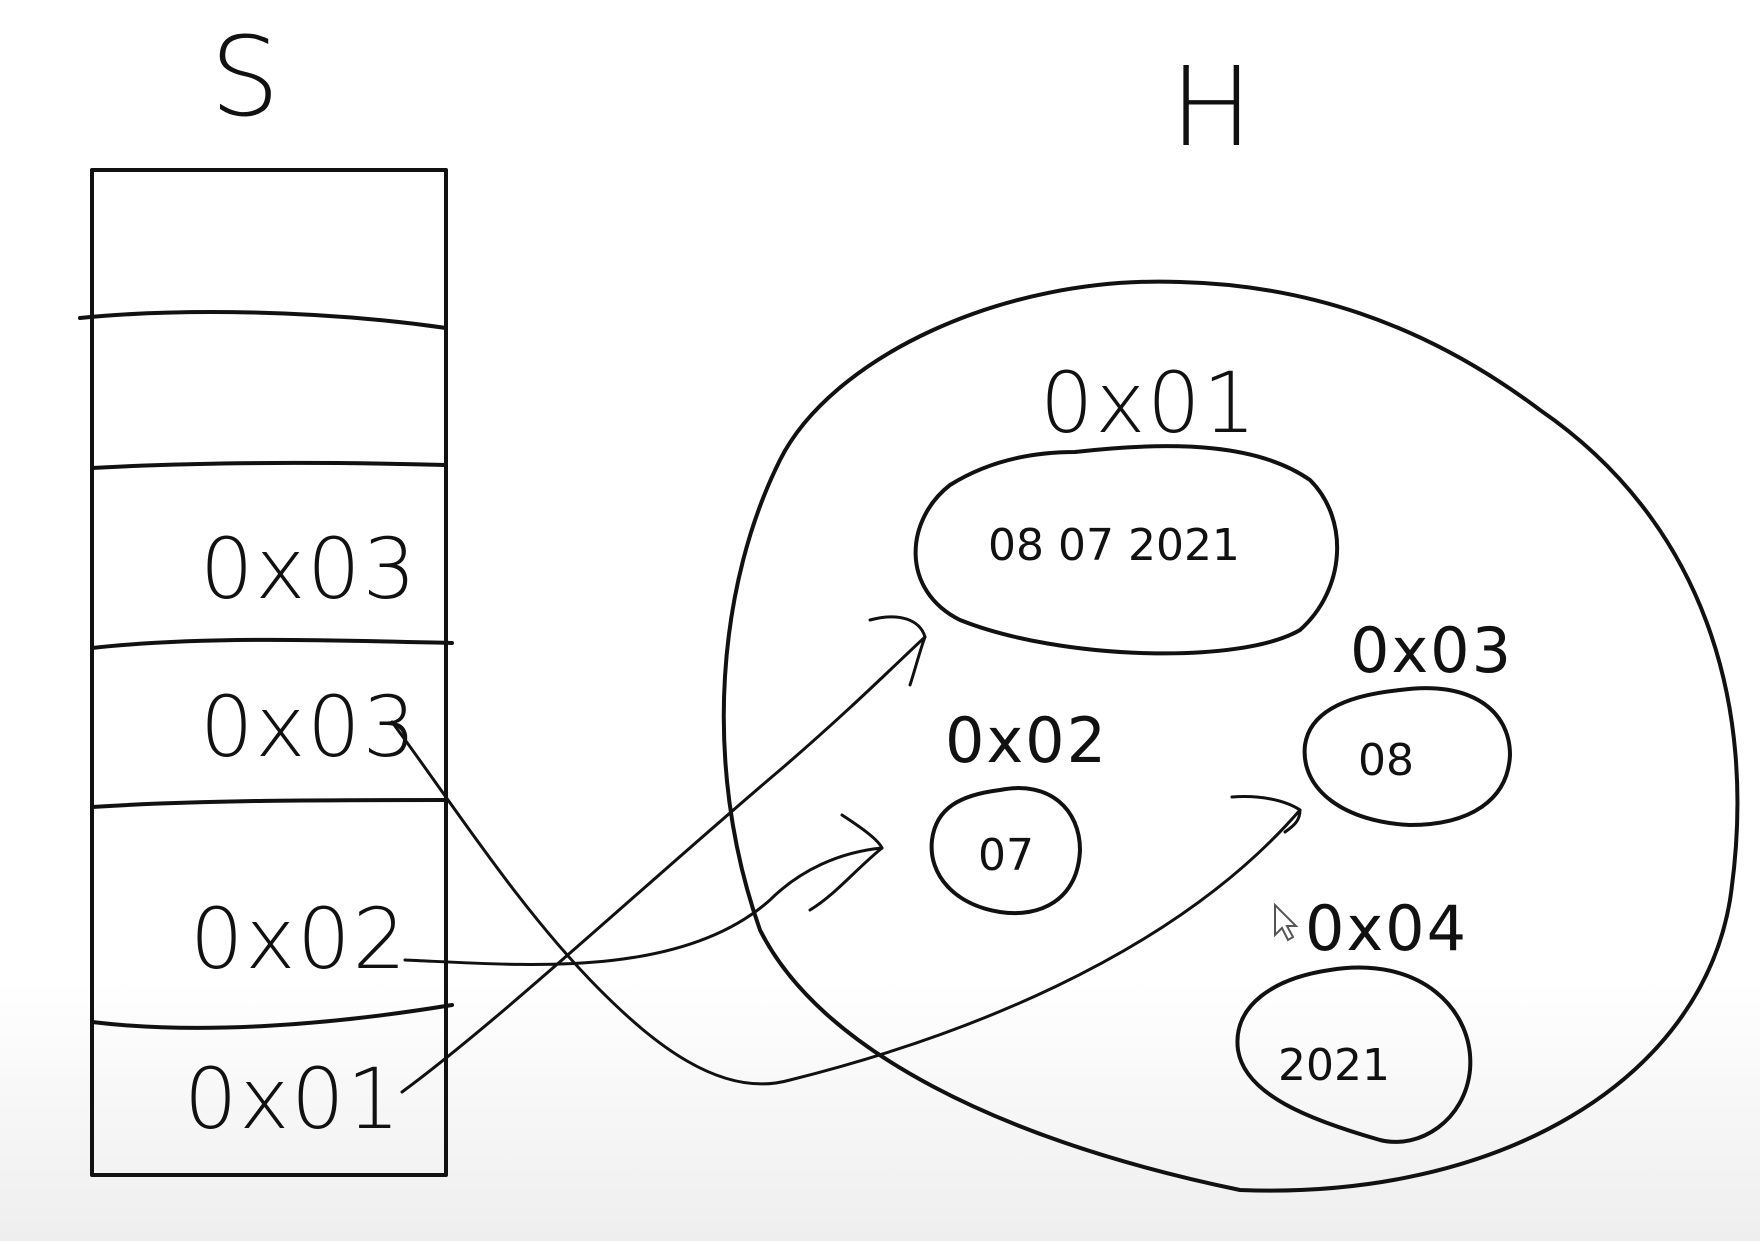 The image size is (1760, 1241). What do you see at coordinates (1149, 403) in the screenshot?
I see `heap-object-address: 0x01` at bounding box center [1149, 403].